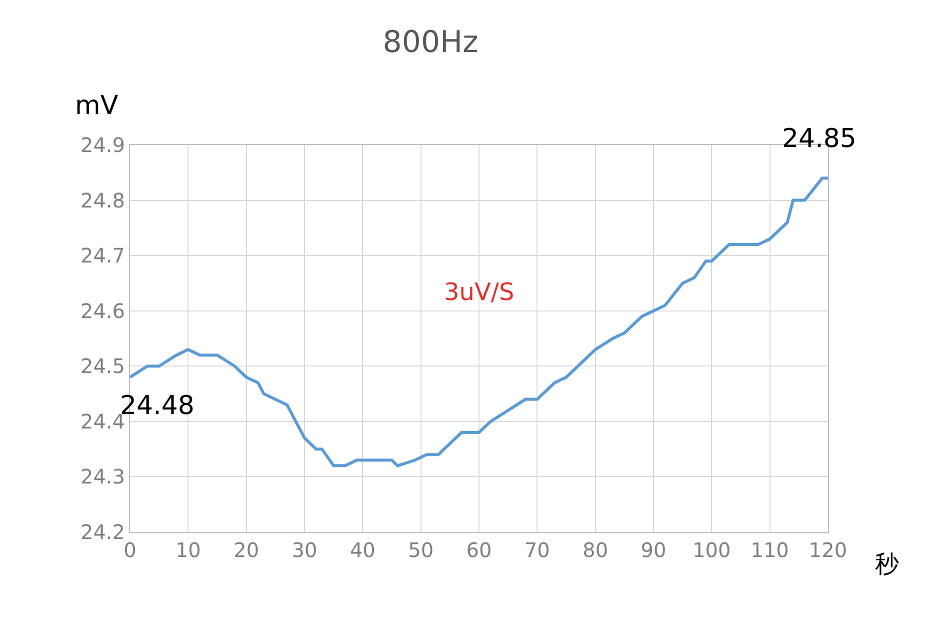 The height and width of the screenshot is (622, 936). What do you see at coordinates (479, 292) in the screenshot?
I see `annotation: 3uV/S` at bounding box center [479, 292].